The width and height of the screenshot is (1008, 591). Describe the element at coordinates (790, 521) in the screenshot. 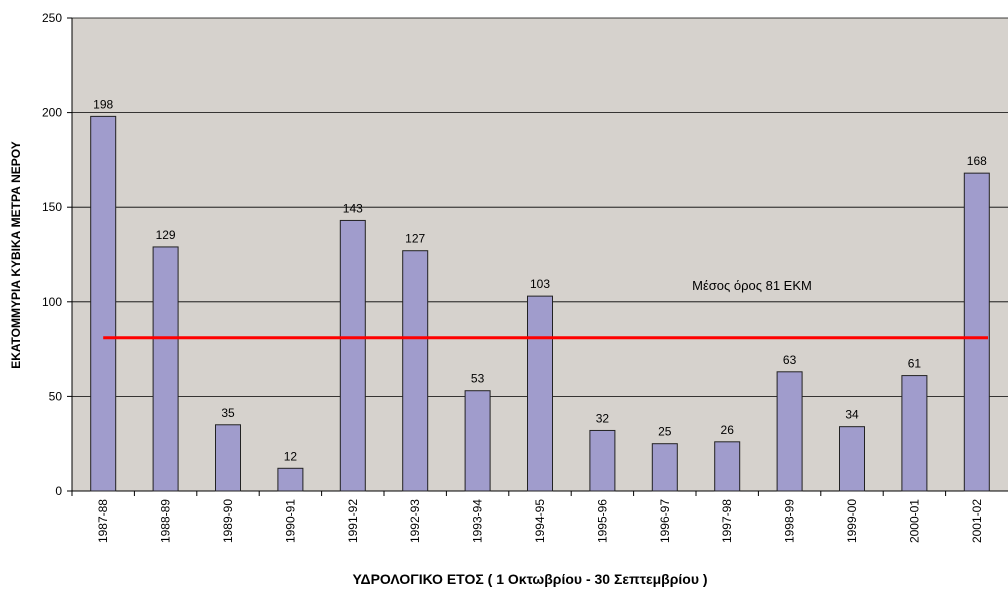

I see `x-tick-label: 1998-99` at that location.